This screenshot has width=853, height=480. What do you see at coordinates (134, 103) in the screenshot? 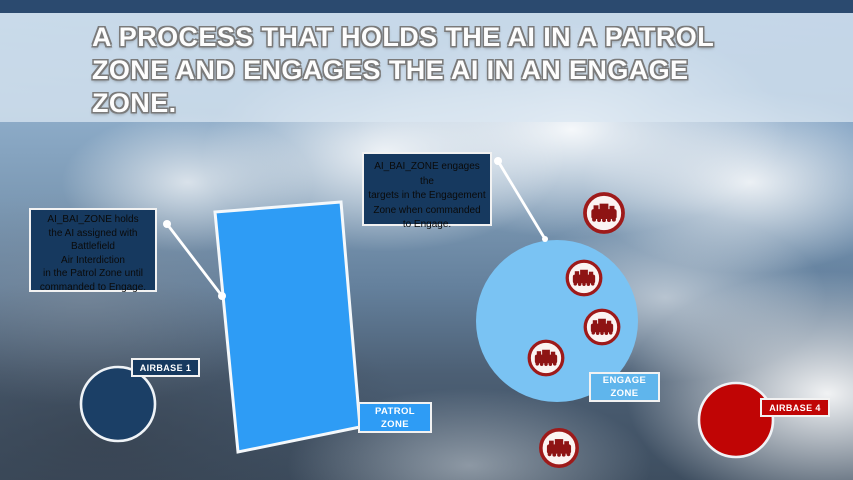
I see `title-line: ZONE.` at bounding box center [134, 103].